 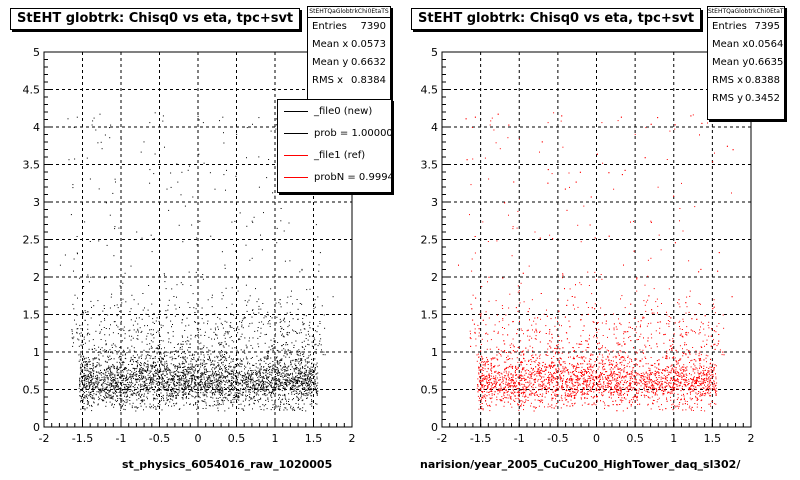 What do you see at coordinates (32, 90) in the screenshot?
I see `left-y-tick-label: 4.5` at bounding box center [32, 90].